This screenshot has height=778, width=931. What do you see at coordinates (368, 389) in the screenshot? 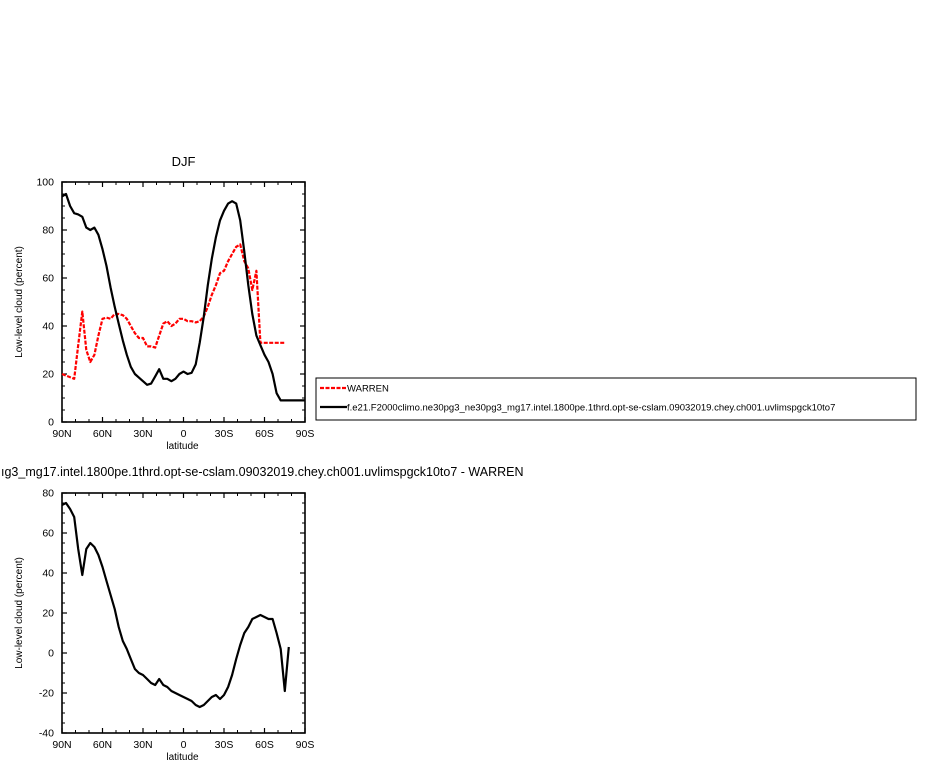
I see `legend-label-1: WARREN` at bounding box center [368, 389].